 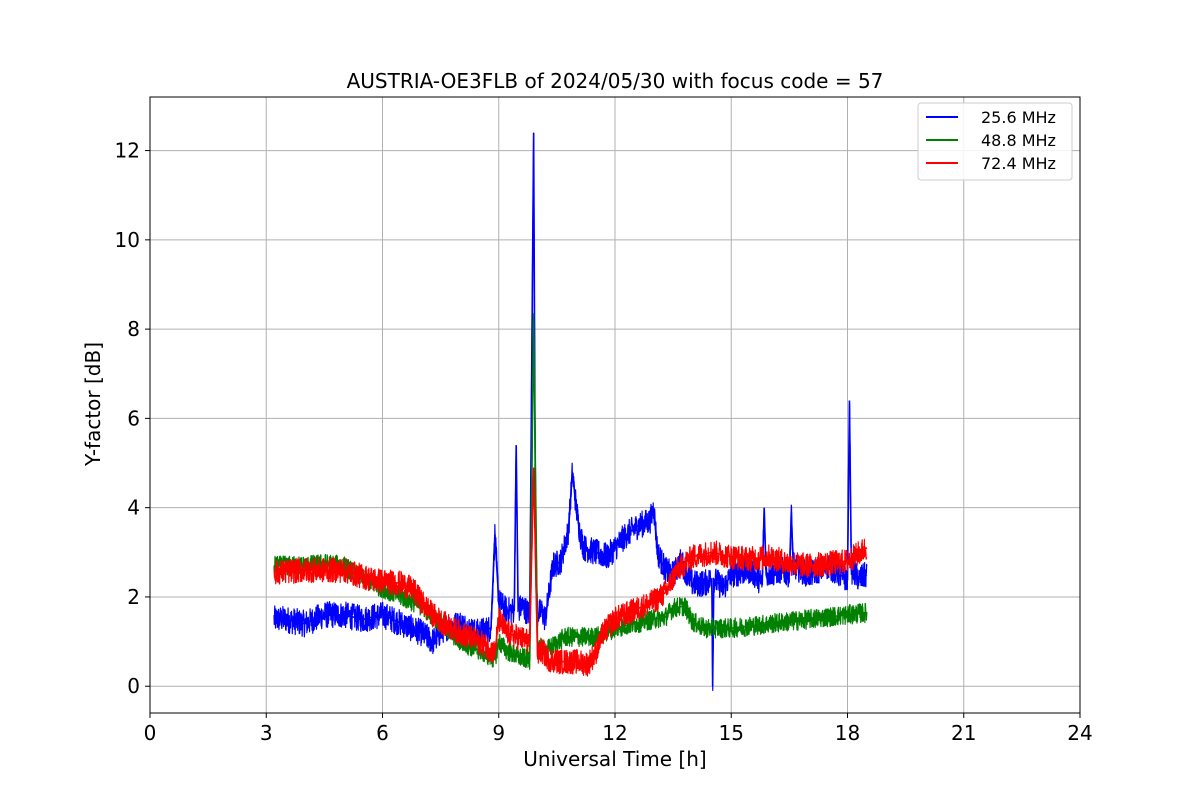 What do you see at coordinates (731, 733) in the screenshot?
I see `x-tick-label: 15` at bounding box center [731, 733].